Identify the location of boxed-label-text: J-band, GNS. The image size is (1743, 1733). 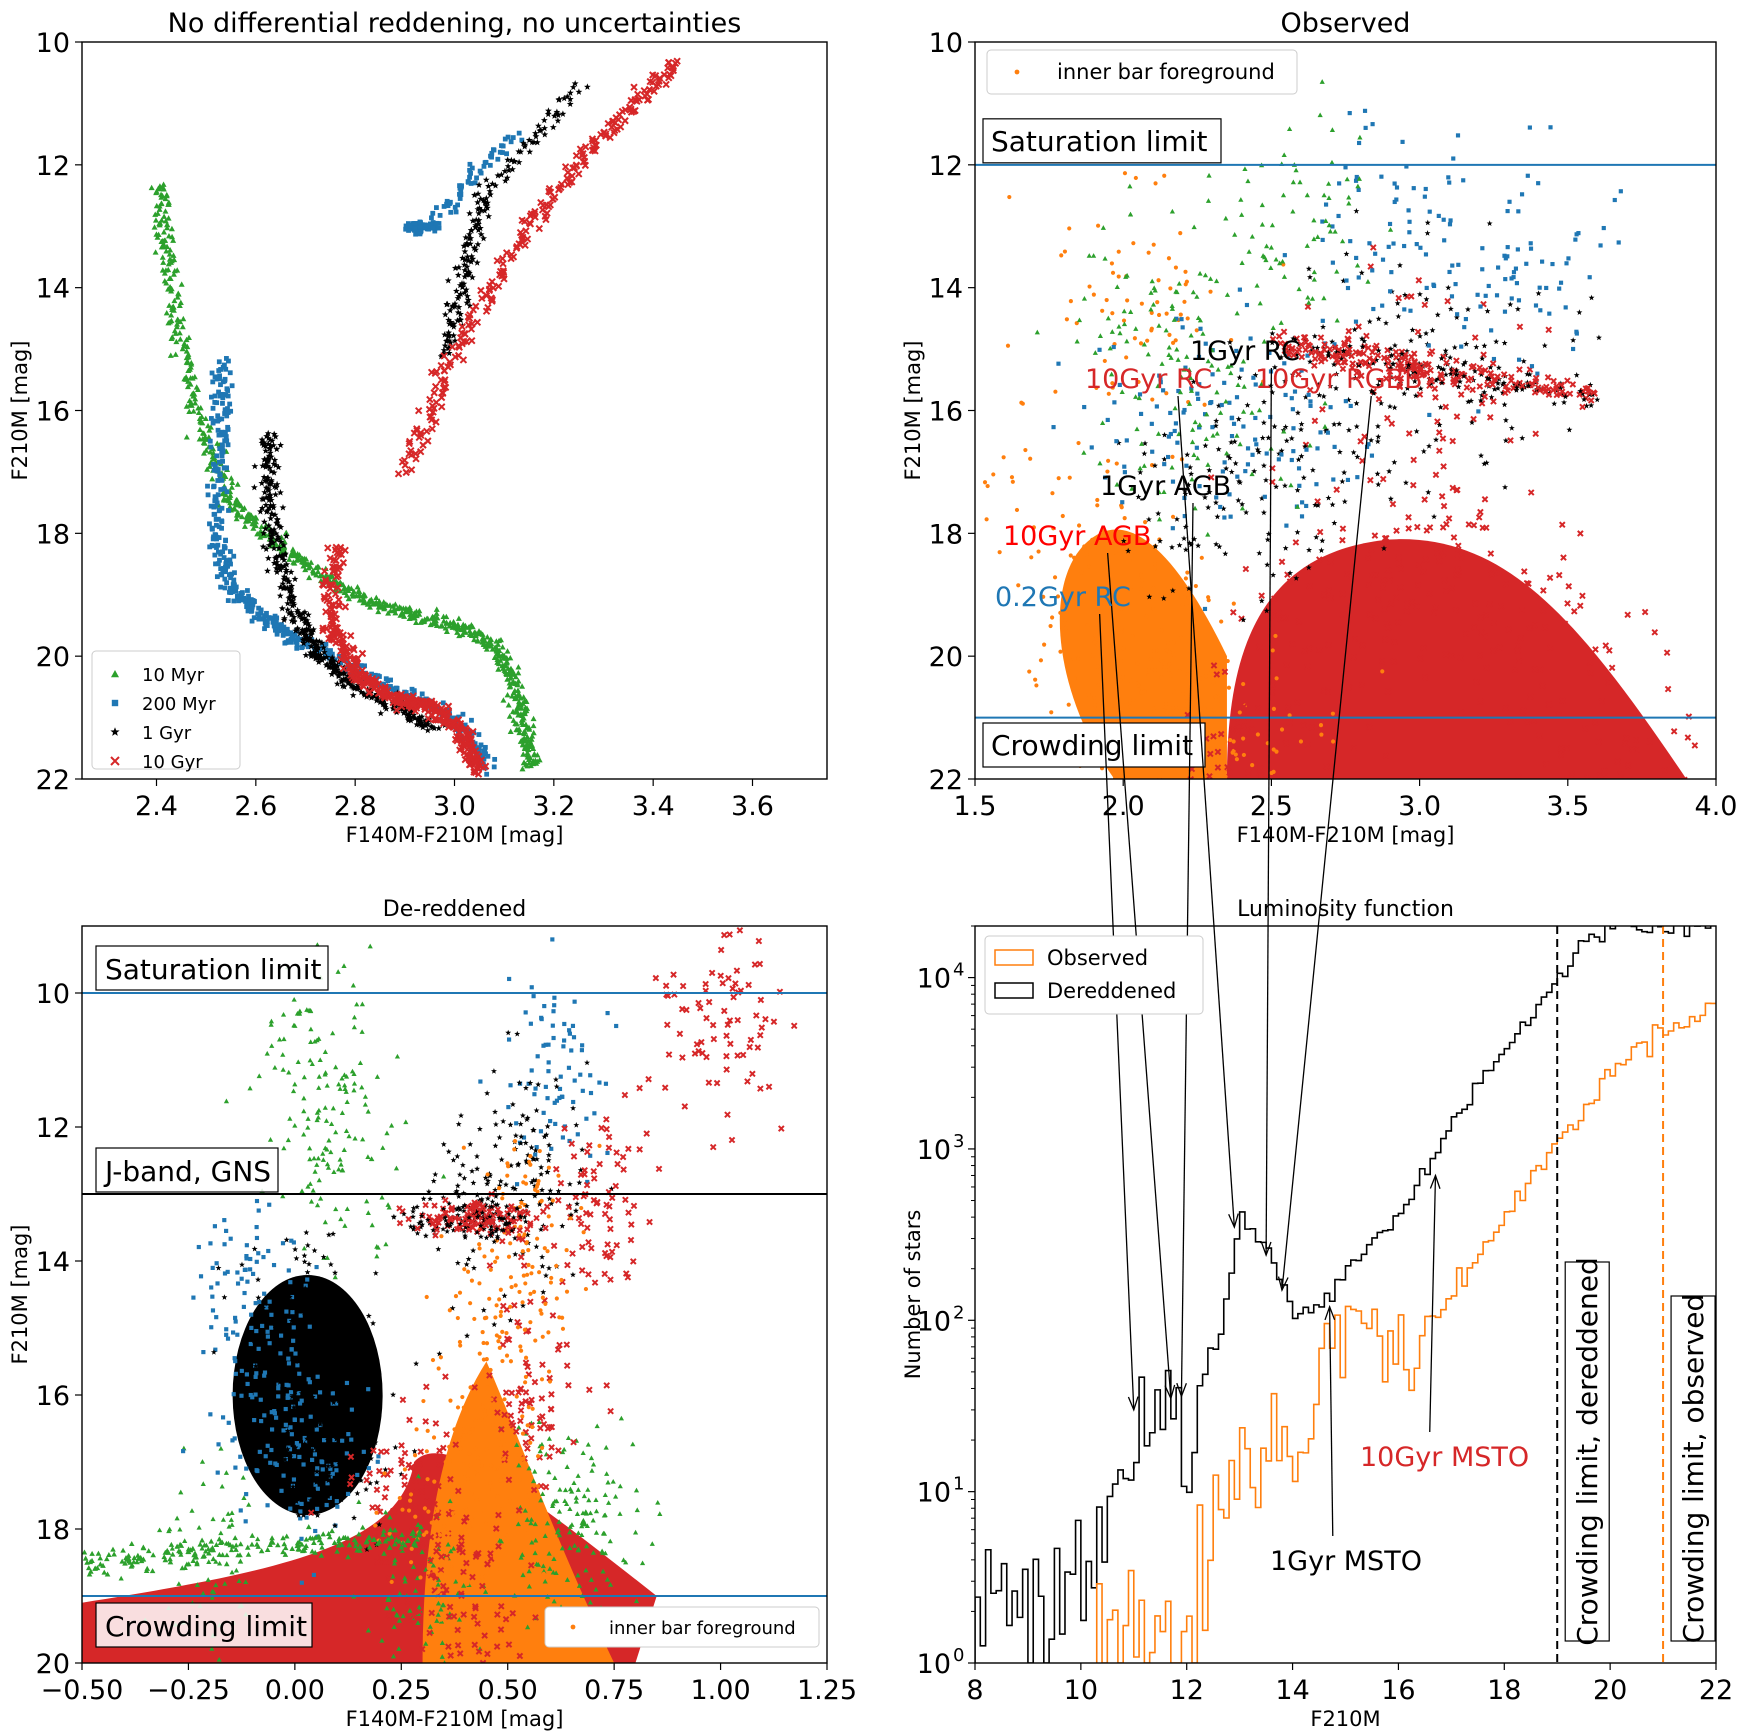
(187, 1171).